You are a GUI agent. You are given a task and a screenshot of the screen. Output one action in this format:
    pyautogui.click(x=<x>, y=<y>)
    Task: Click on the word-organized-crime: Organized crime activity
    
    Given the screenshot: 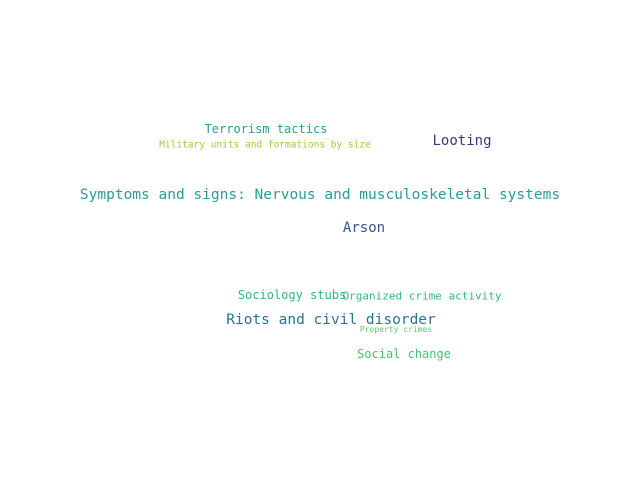 What is the action you would take?
    pyautogui.click(x=422, y=296)
    